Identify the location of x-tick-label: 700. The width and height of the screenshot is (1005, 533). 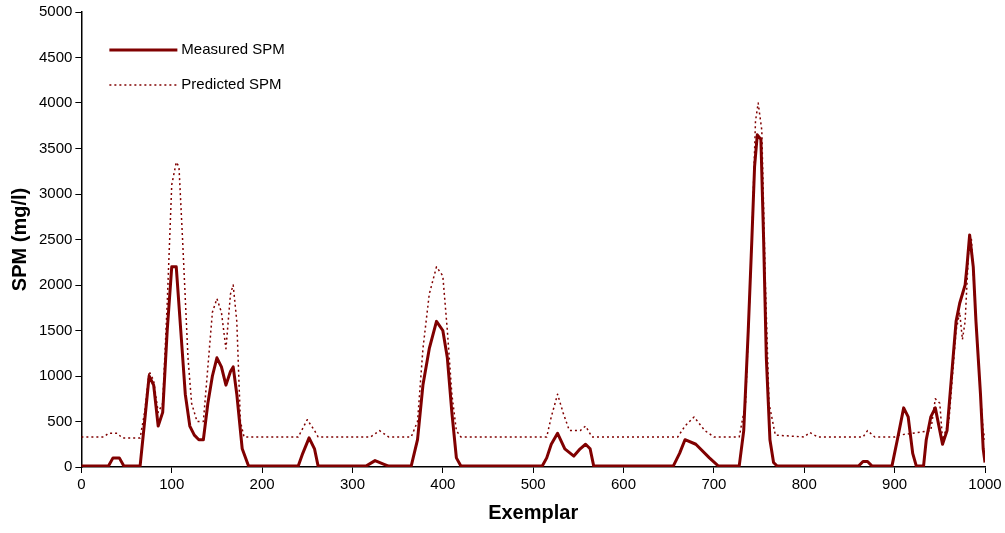
(714, 484).